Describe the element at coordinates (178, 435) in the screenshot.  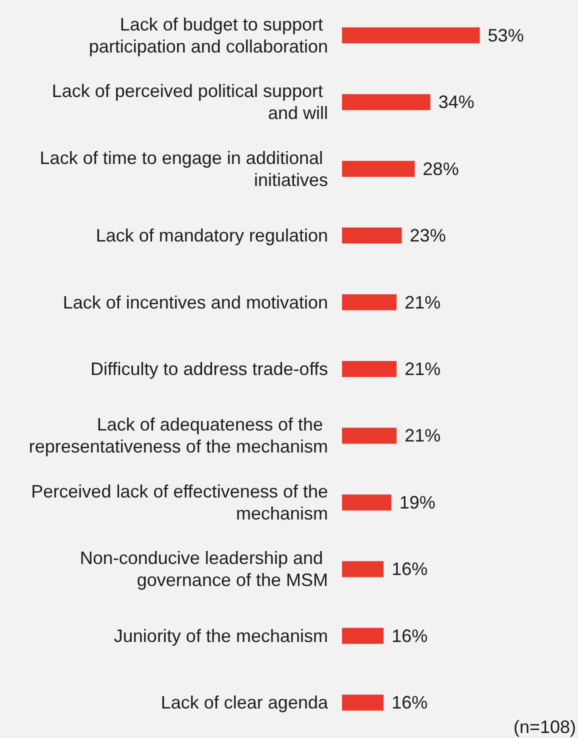
I see `y-tick-label: Lack of adequateness of the representativeness of the mechanism` at that location.